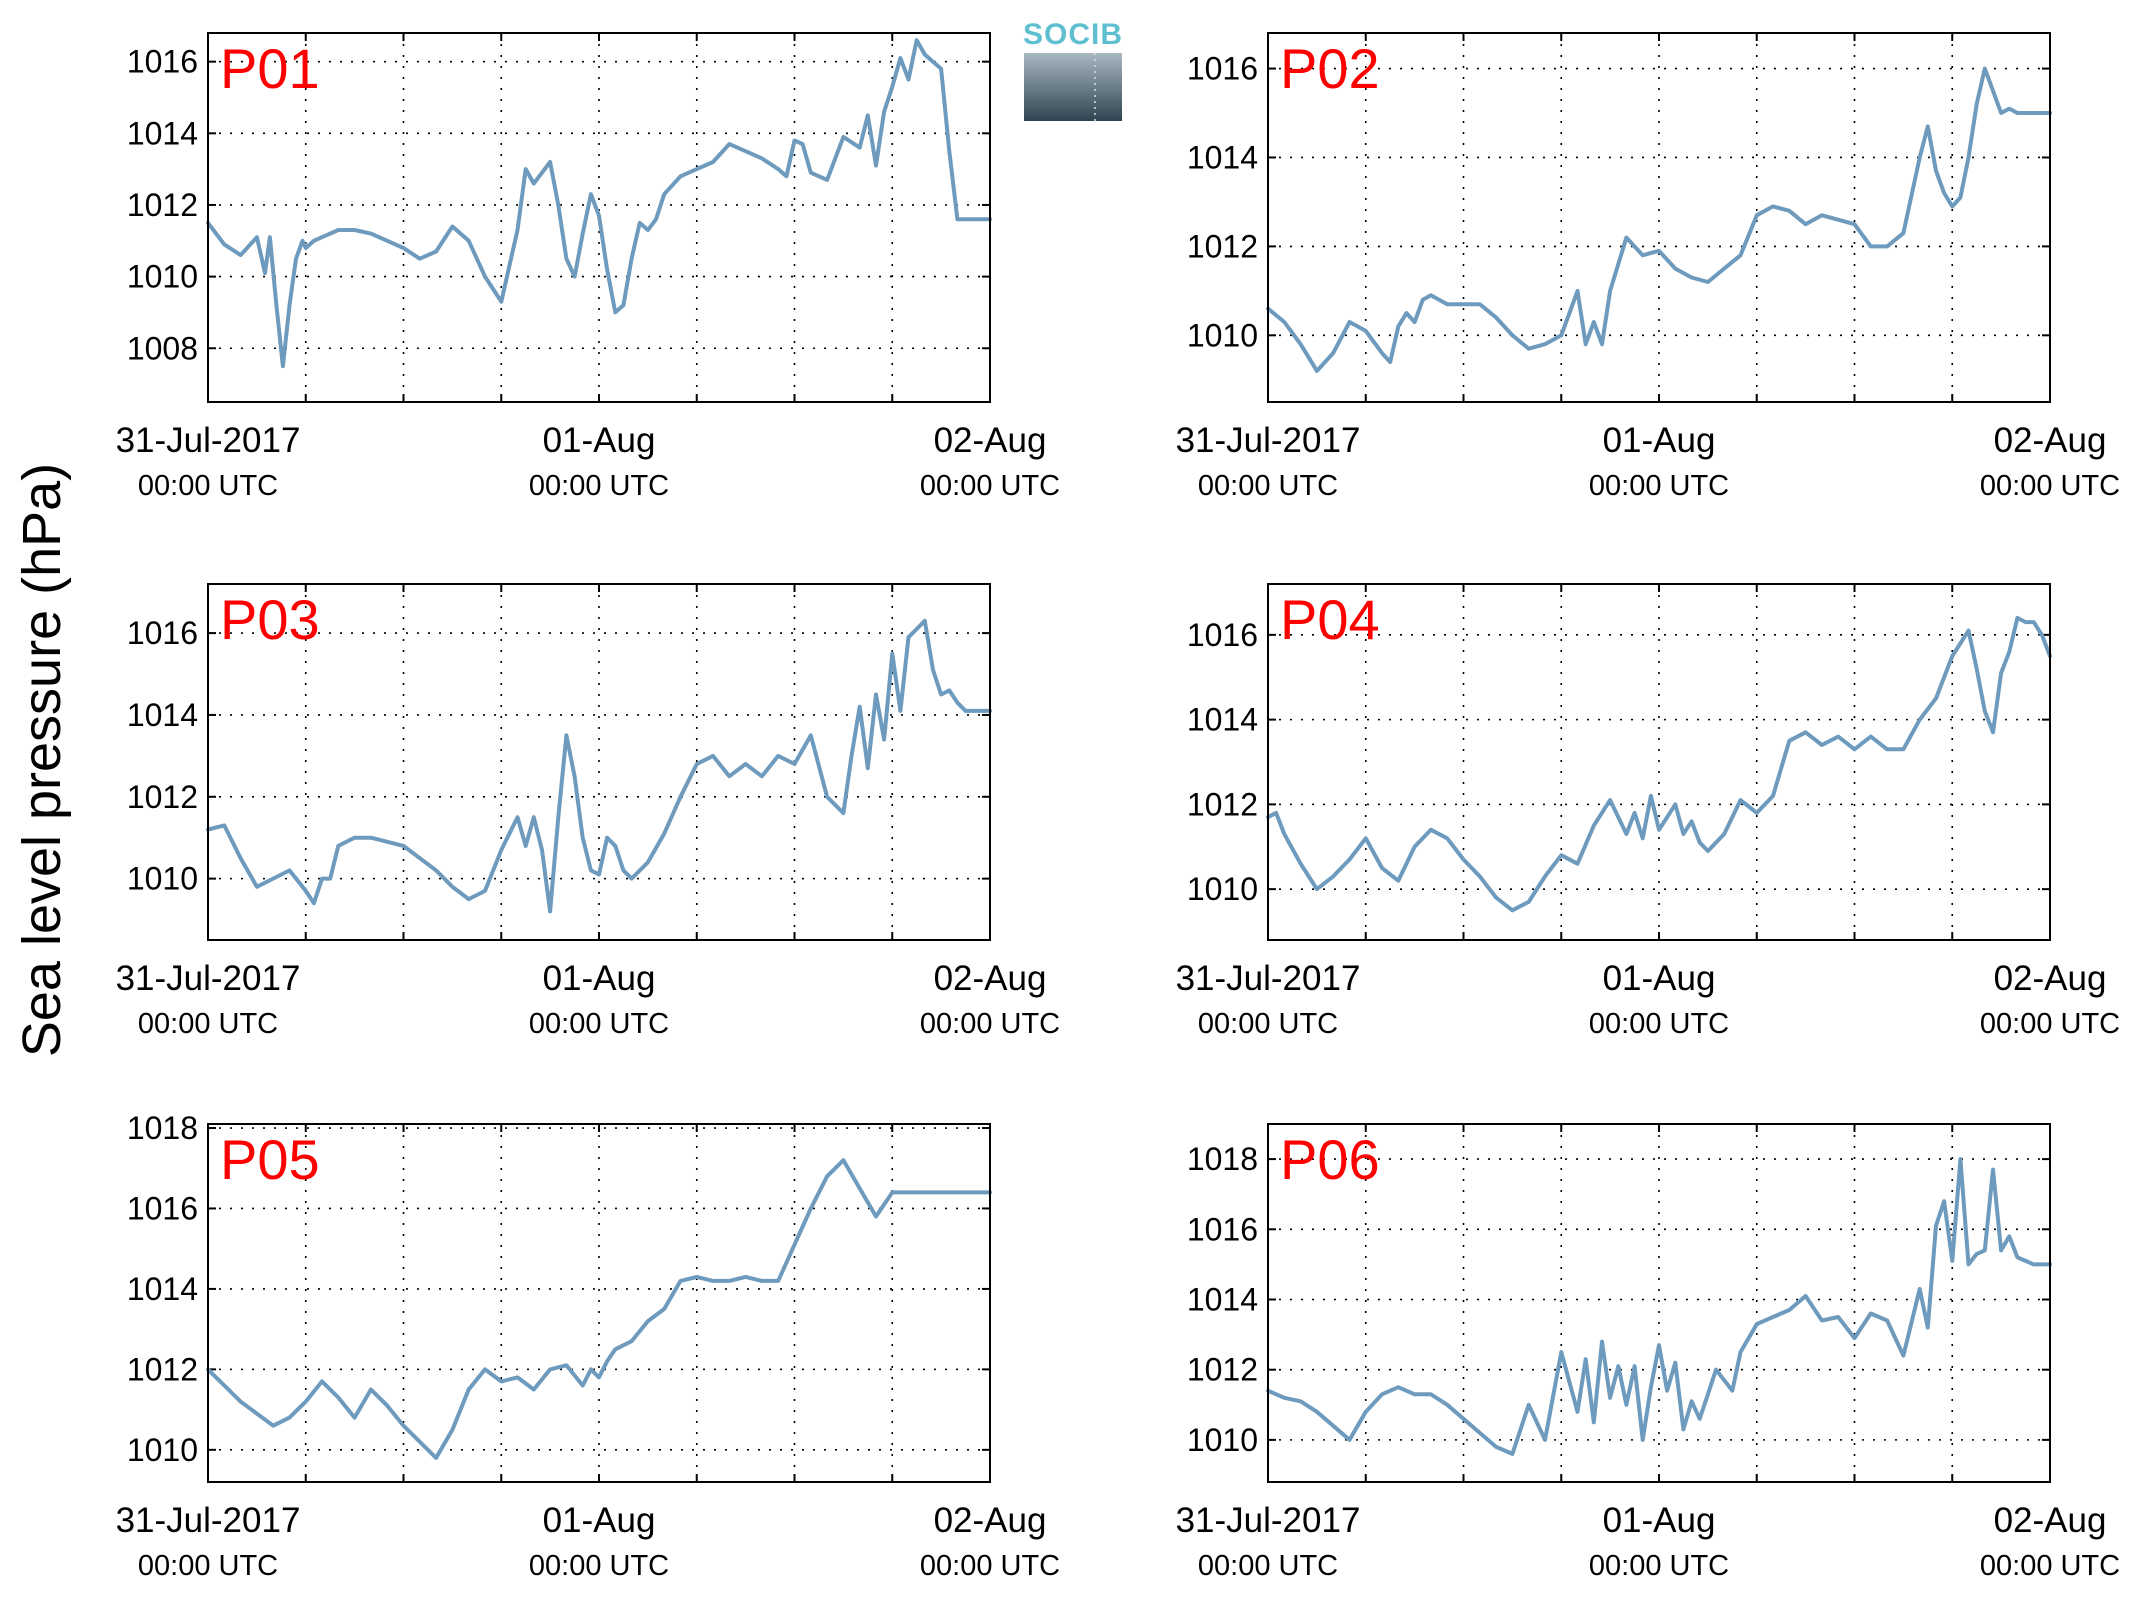 The height and width of the screenshot is (1608, 2133). Describe the element at coordinates (270, 1159) in the screenshot. I see `panel-label: P05` at that location.